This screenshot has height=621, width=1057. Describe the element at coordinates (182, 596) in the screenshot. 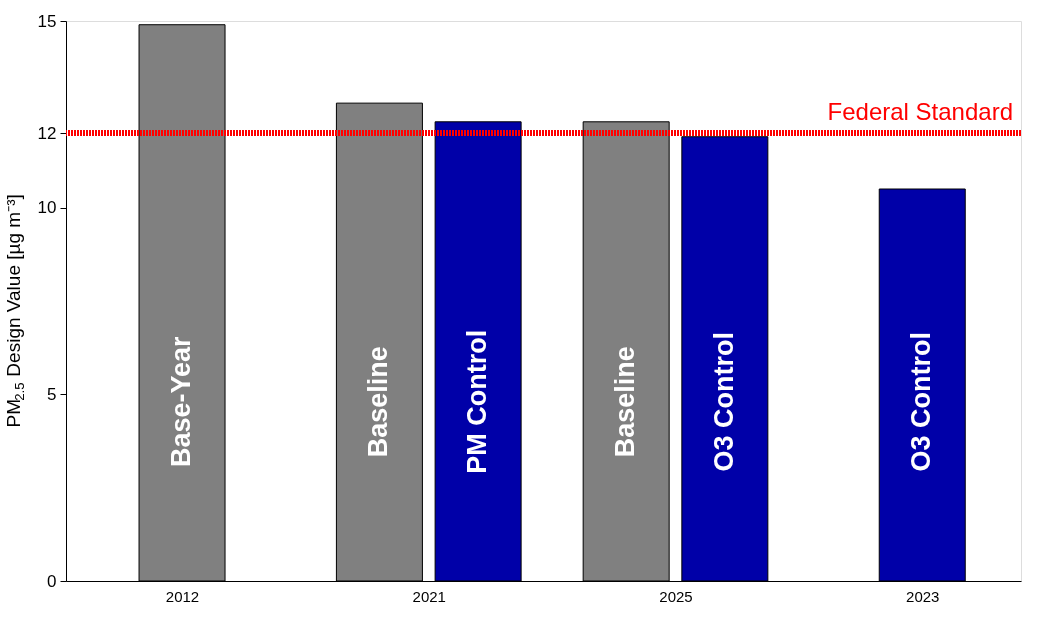

I see `x-tick-label: 2012` at that location.